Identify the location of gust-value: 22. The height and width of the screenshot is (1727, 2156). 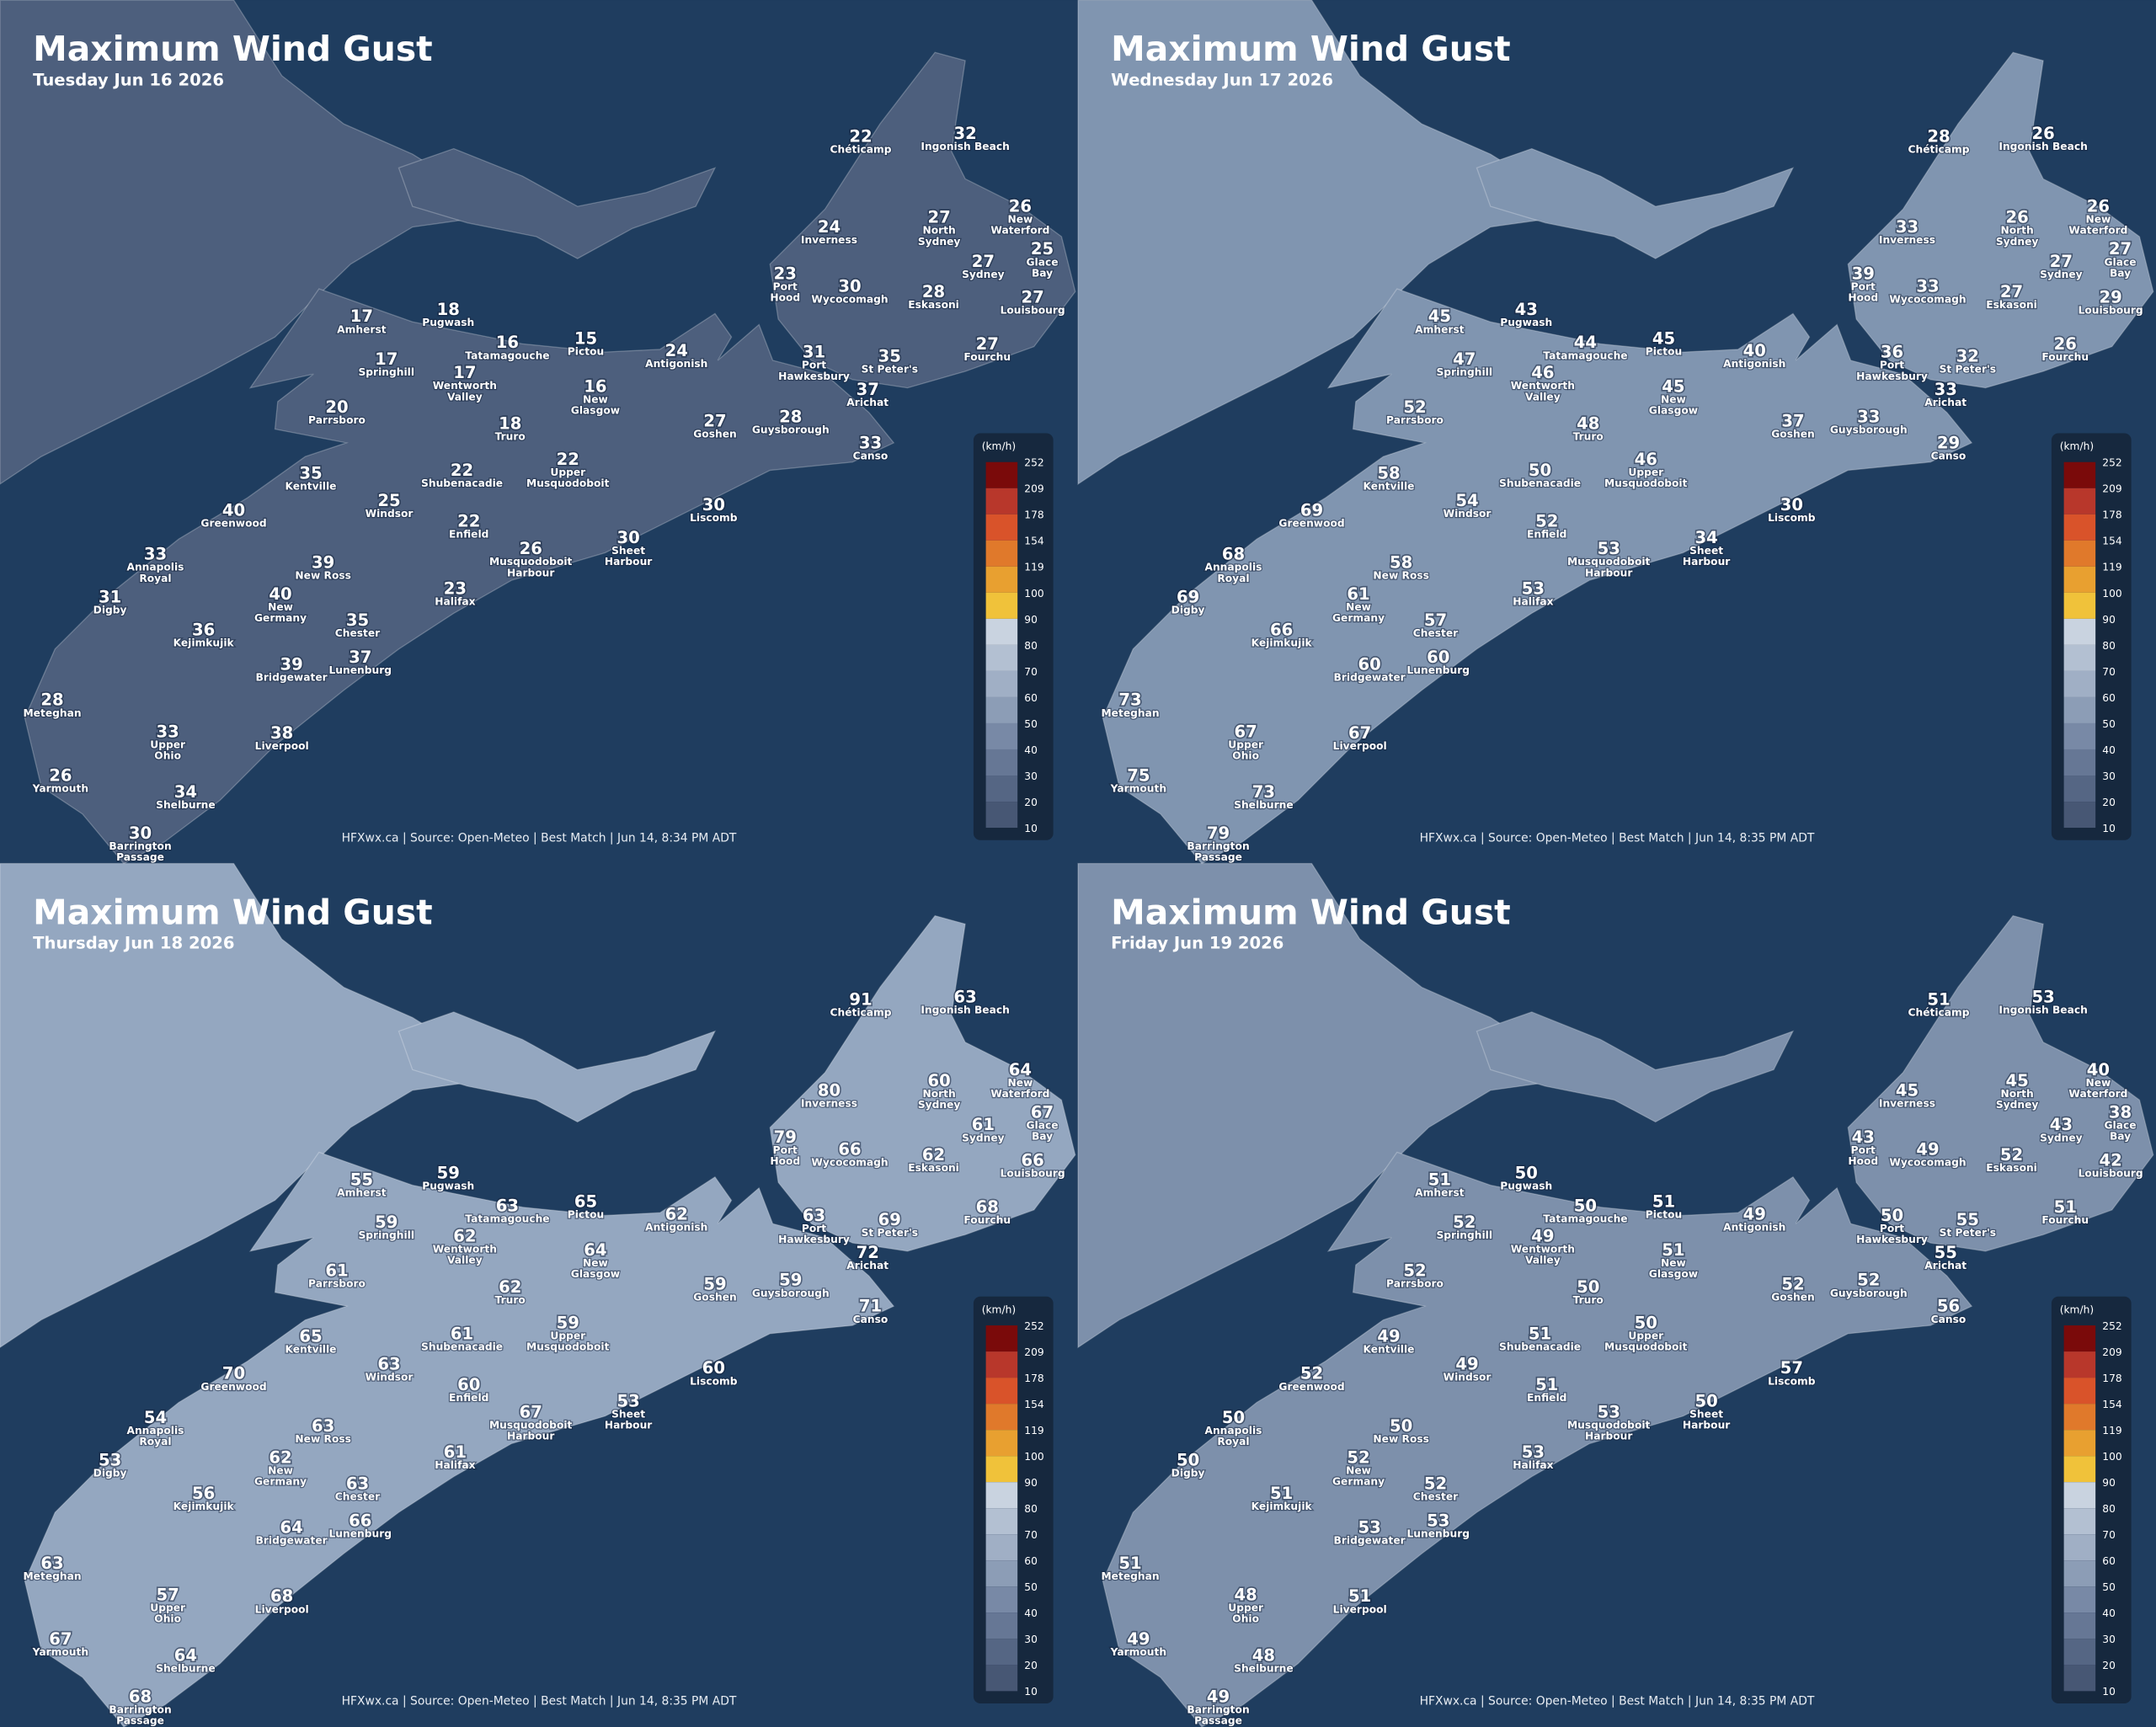
(568, 460).